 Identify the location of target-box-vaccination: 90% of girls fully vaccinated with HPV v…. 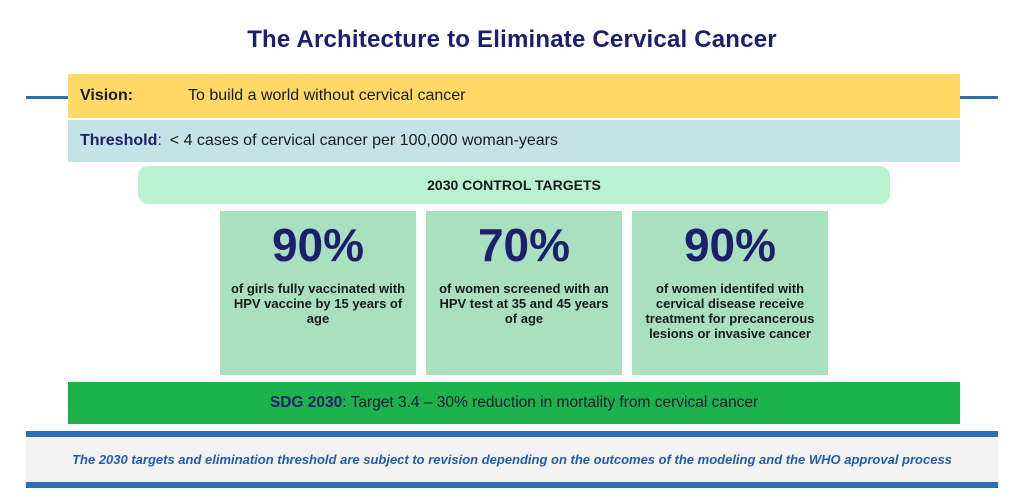
(318, 293).